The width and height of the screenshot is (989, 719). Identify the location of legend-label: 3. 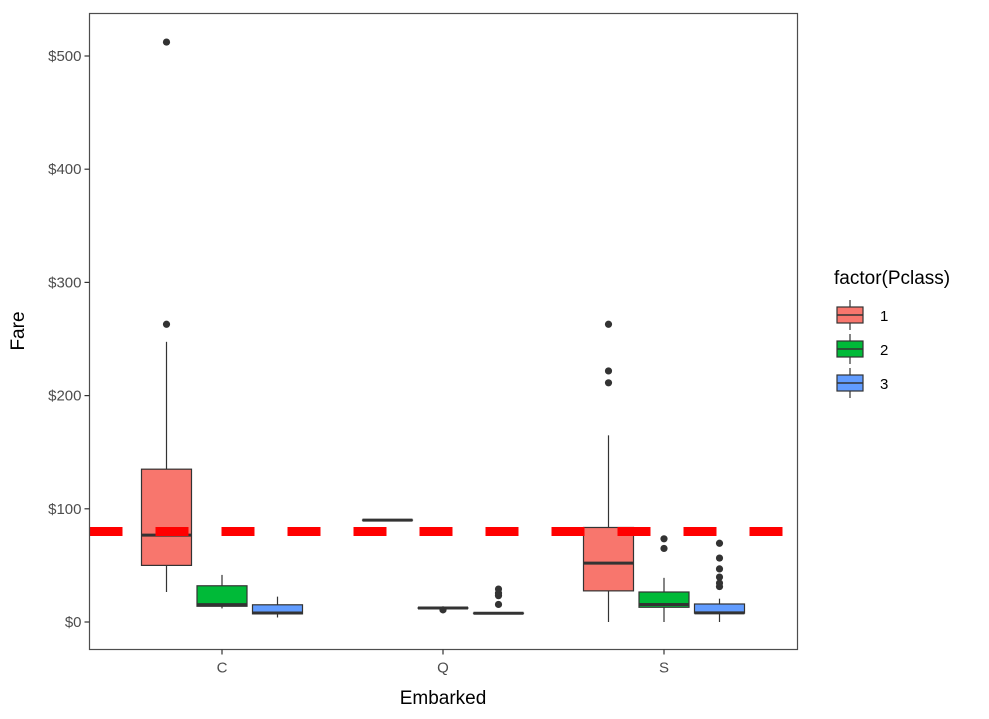
(884, 384).